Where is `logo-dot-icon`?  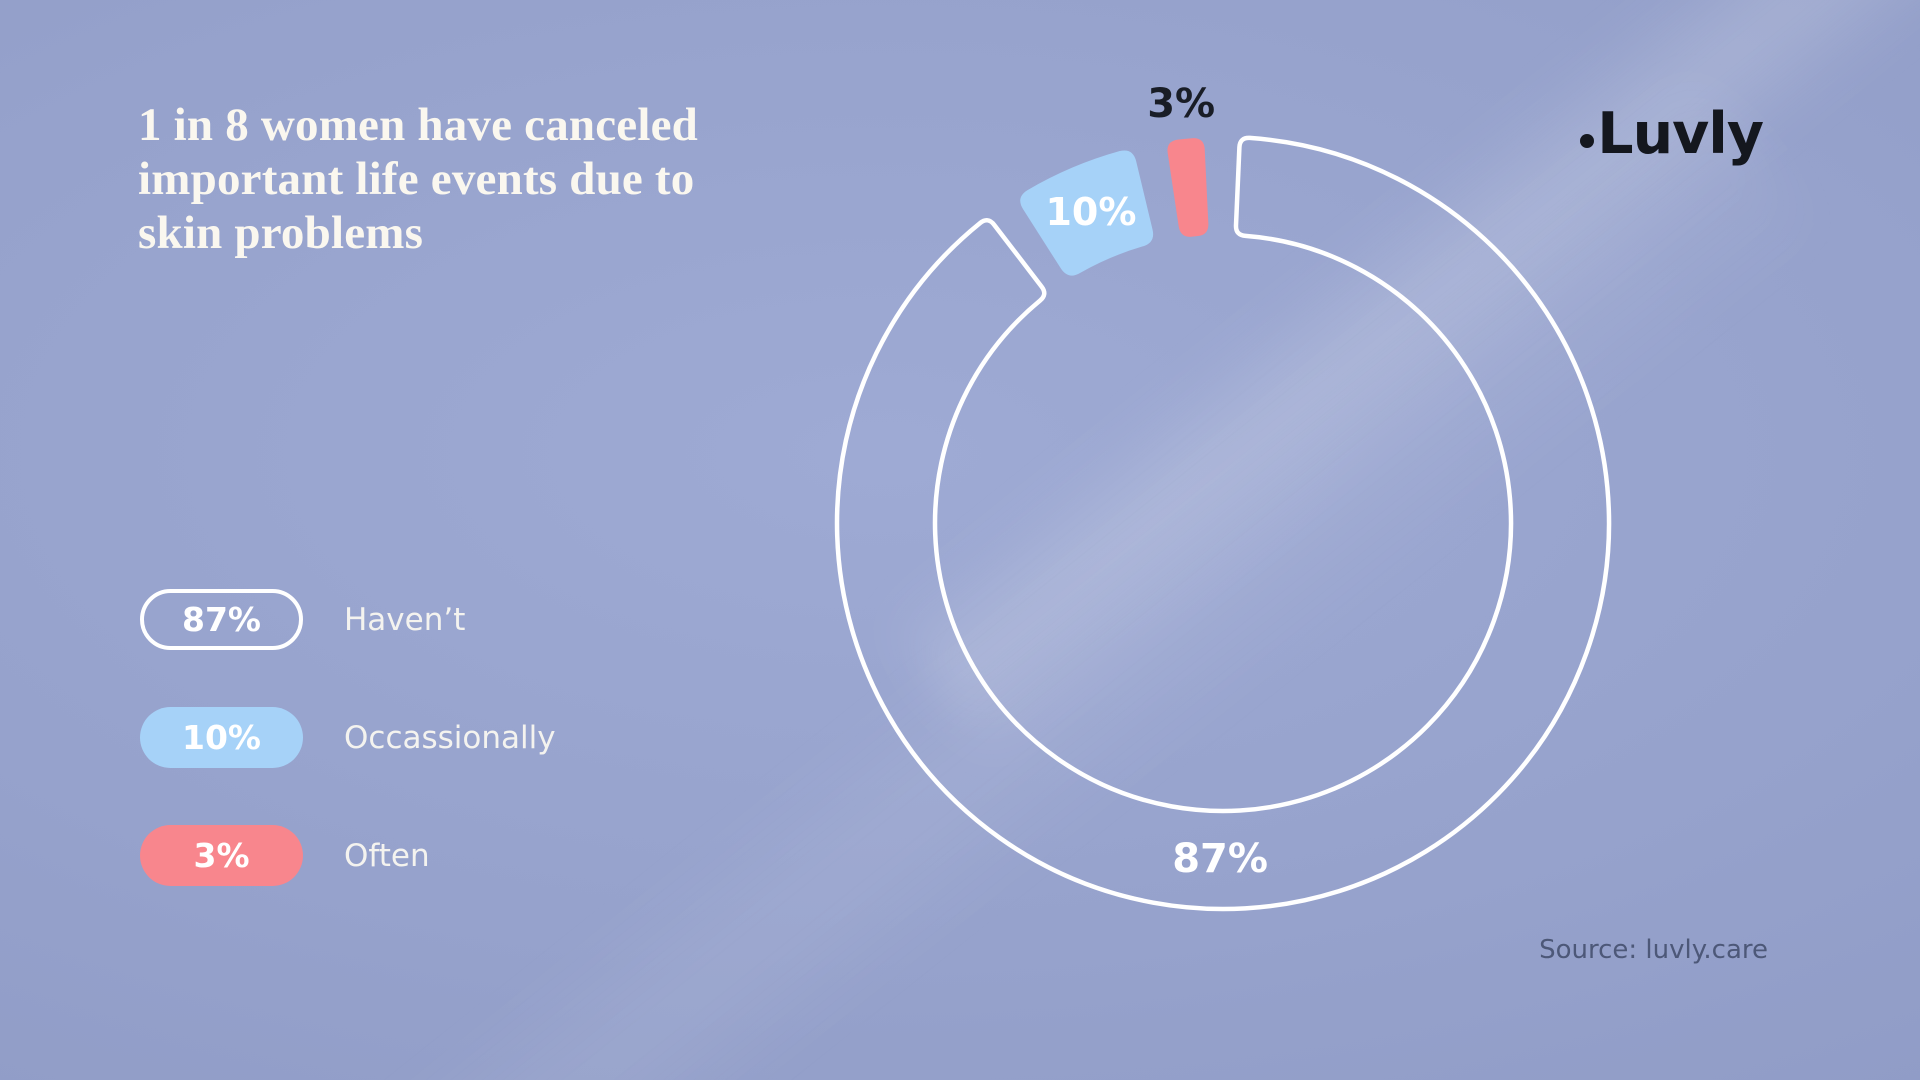
logo-dot-icon is located at coordinates (1587, 141).